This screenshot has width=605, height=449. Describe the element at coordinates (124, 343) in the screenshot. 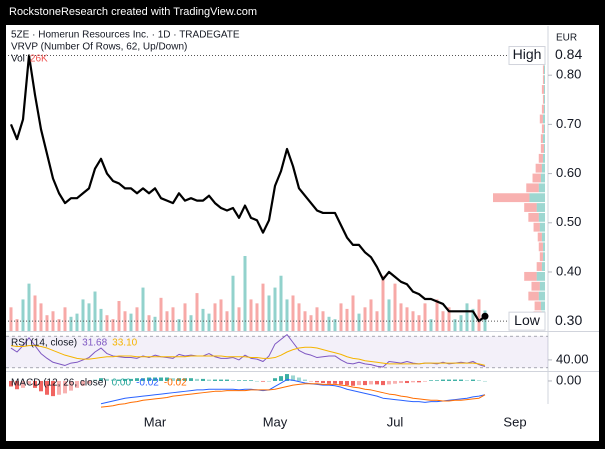

I see `legend-value: 33.10` at that location.